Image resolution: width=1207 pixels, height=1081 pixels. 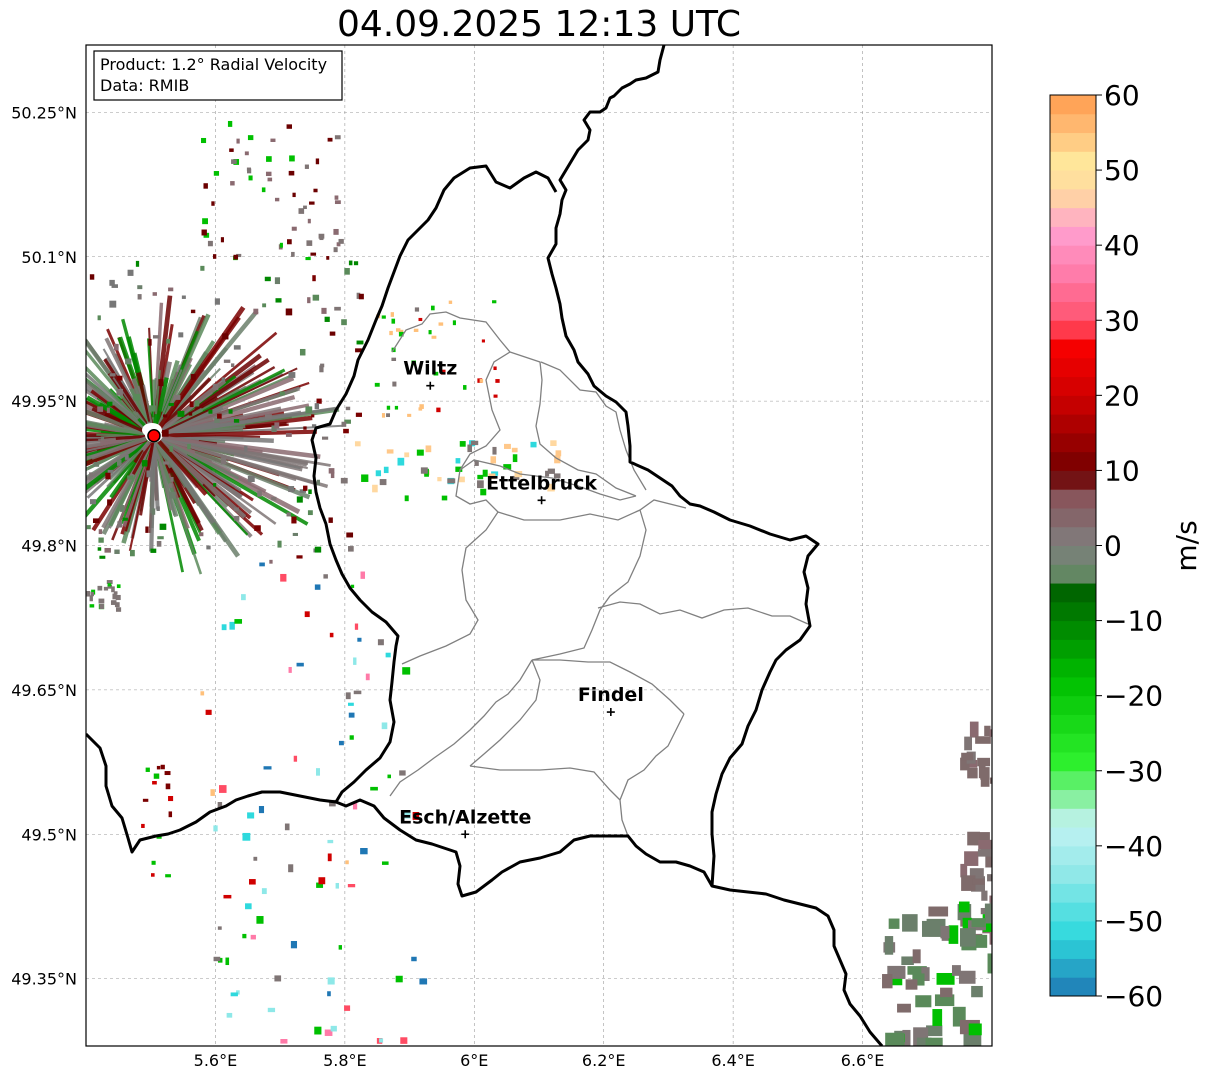 I want to click on longitude-ticks: 5.6°E 5.8°E 6°E 6.2°E 6.4°E 6.6°E, so click(x=539, y=1060).